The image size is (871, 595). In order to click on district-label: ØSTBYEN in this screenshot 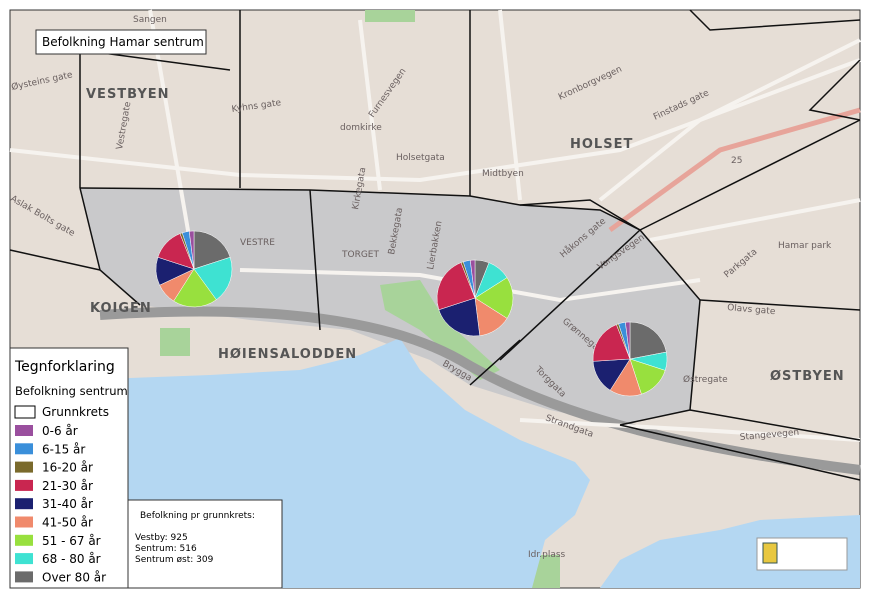, I will do `click(807, 376)`.